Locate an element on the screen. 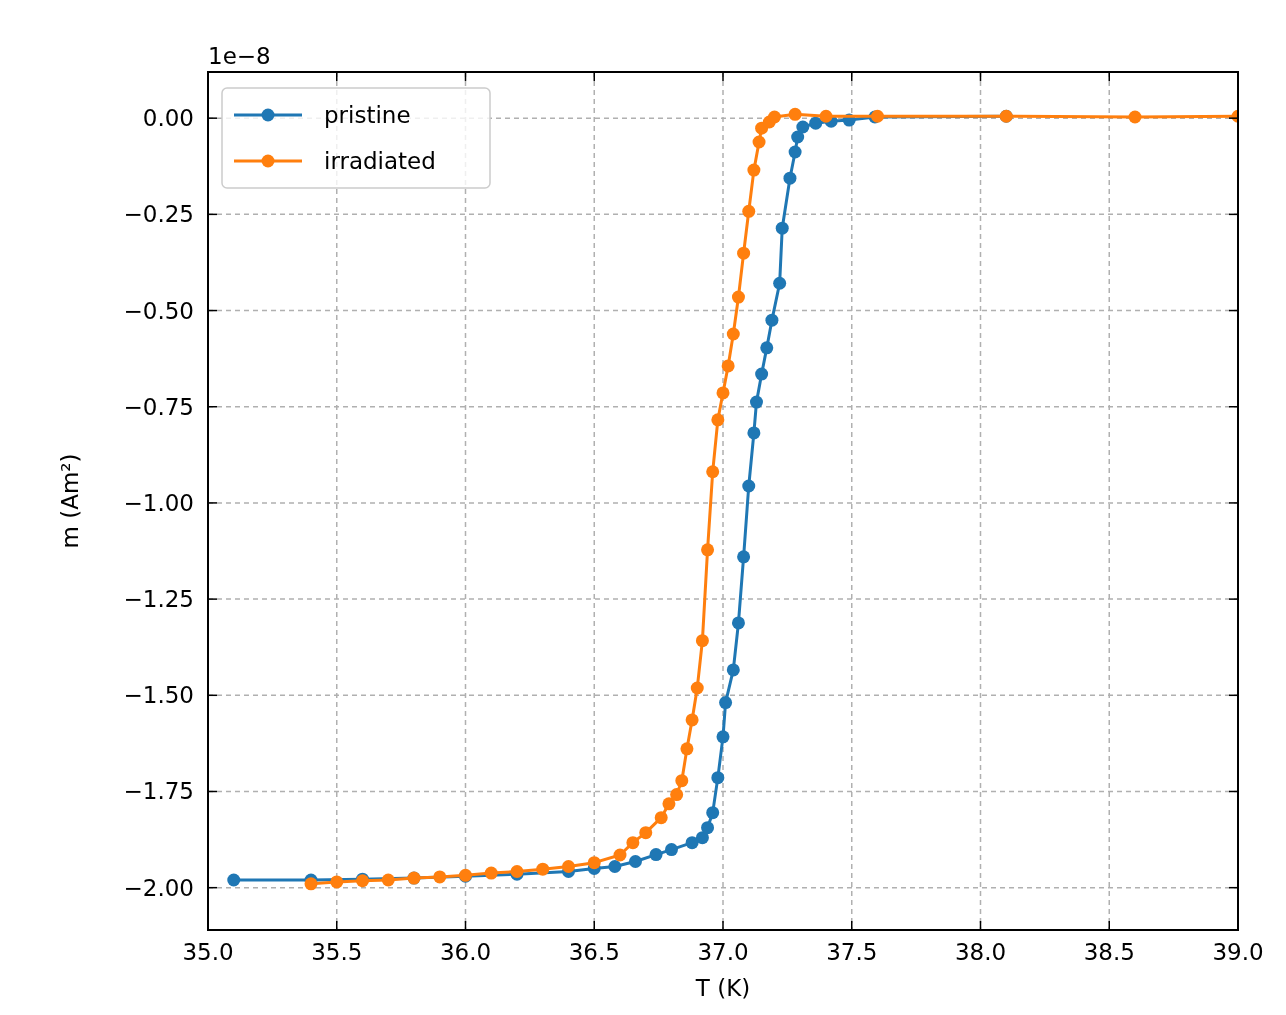 The width and height of the screenshot is (1286, 1015). y-tick-label: −1.00 is located at coordinates (158, 502).